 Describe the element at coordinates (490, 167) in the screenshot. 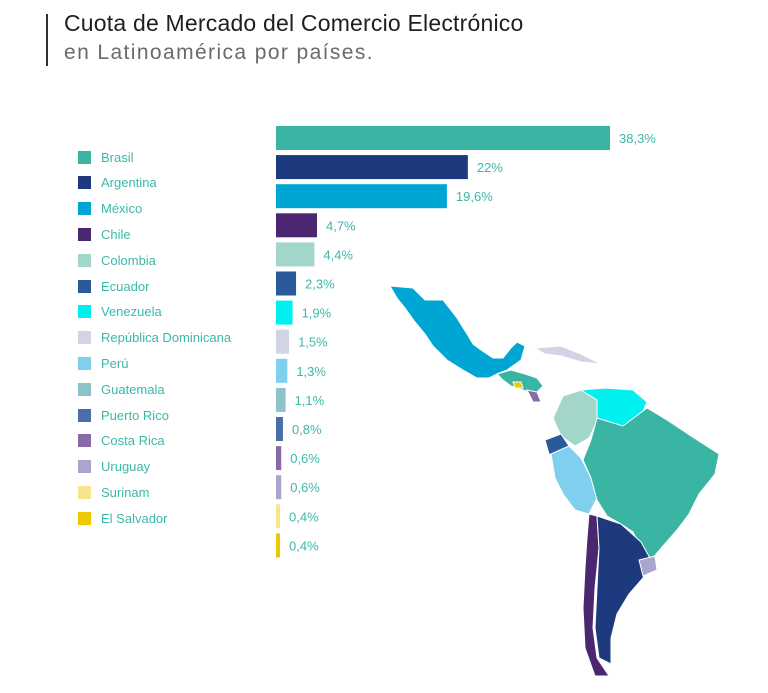

I see `data-label-1: 22%` at that location.